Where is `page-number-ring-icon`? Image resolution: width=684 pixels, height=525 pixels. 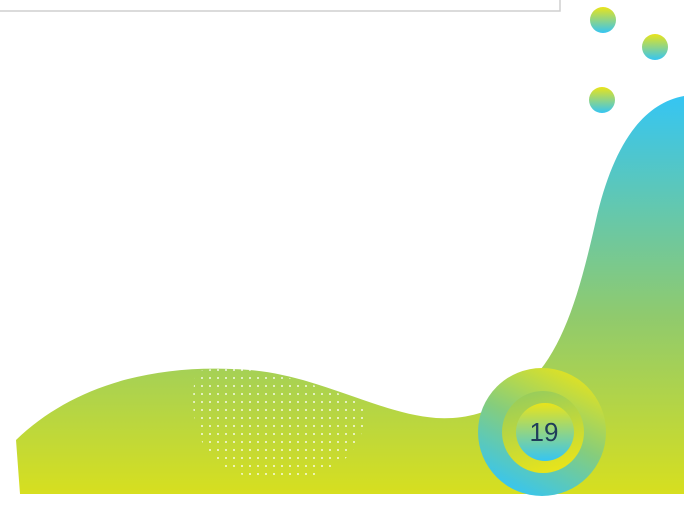
page-number-ring-icon is located at coordinates (542, 432).